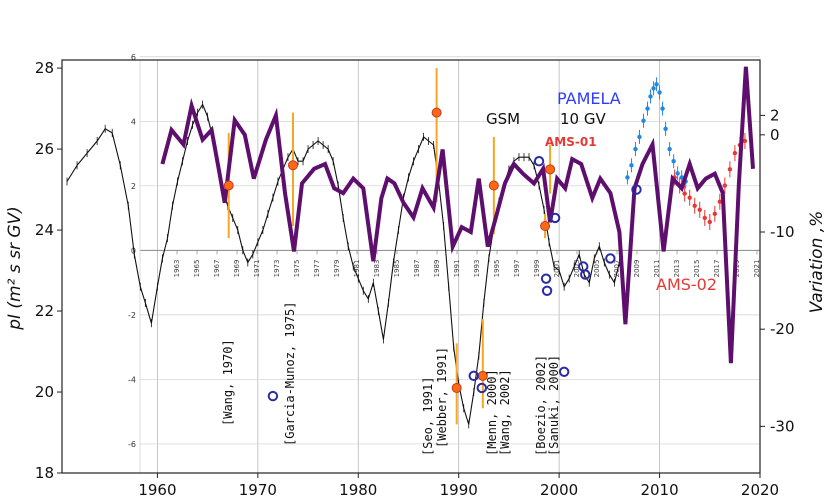 The height and width of the screenshot is (504, 832). What do you see at coordinates (132, 379) in the screenshot?
I see `inner-tick-label: -4` at bounding box center [132, 379].